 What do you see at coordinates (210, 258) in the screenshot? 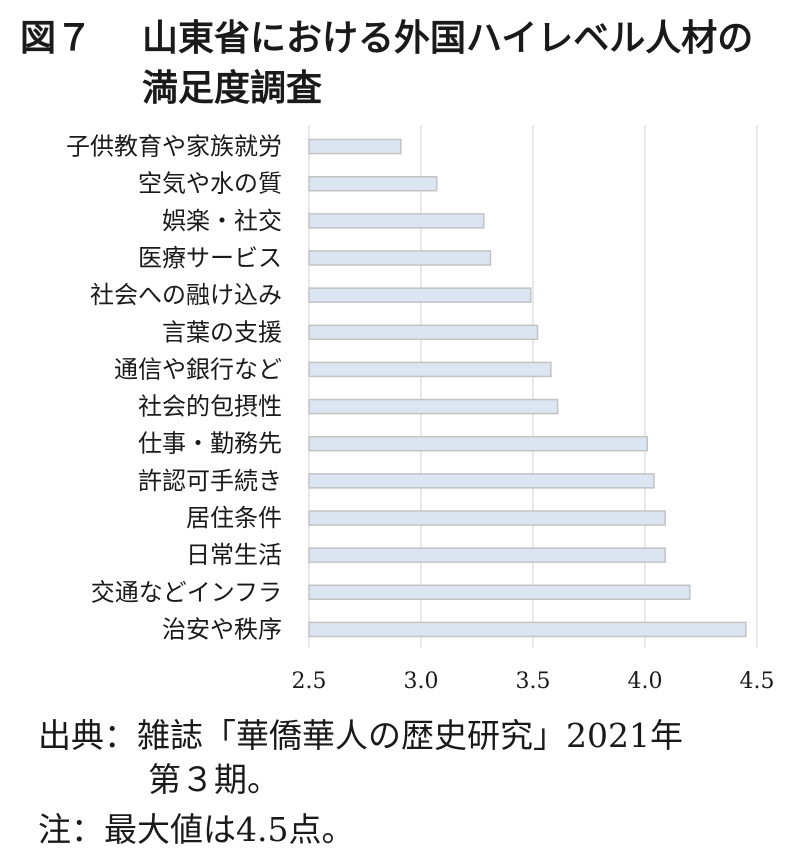
I see `category-label: 医療サービス` at bounding box center [210, 258].